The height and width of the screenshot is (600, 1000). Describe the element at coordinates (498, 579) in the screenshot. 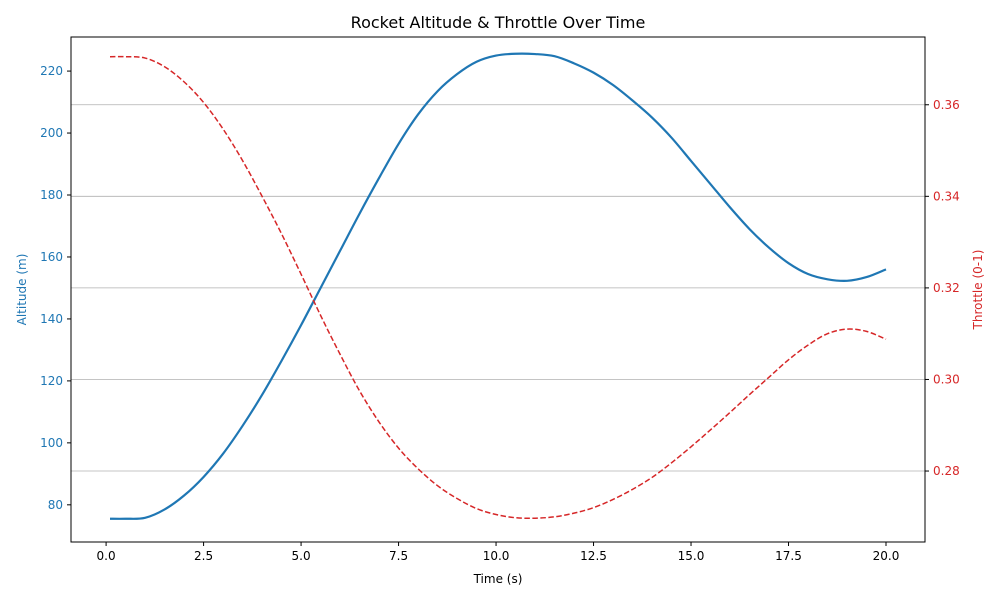

I see `x-axis-title: Time (s)` at that location.